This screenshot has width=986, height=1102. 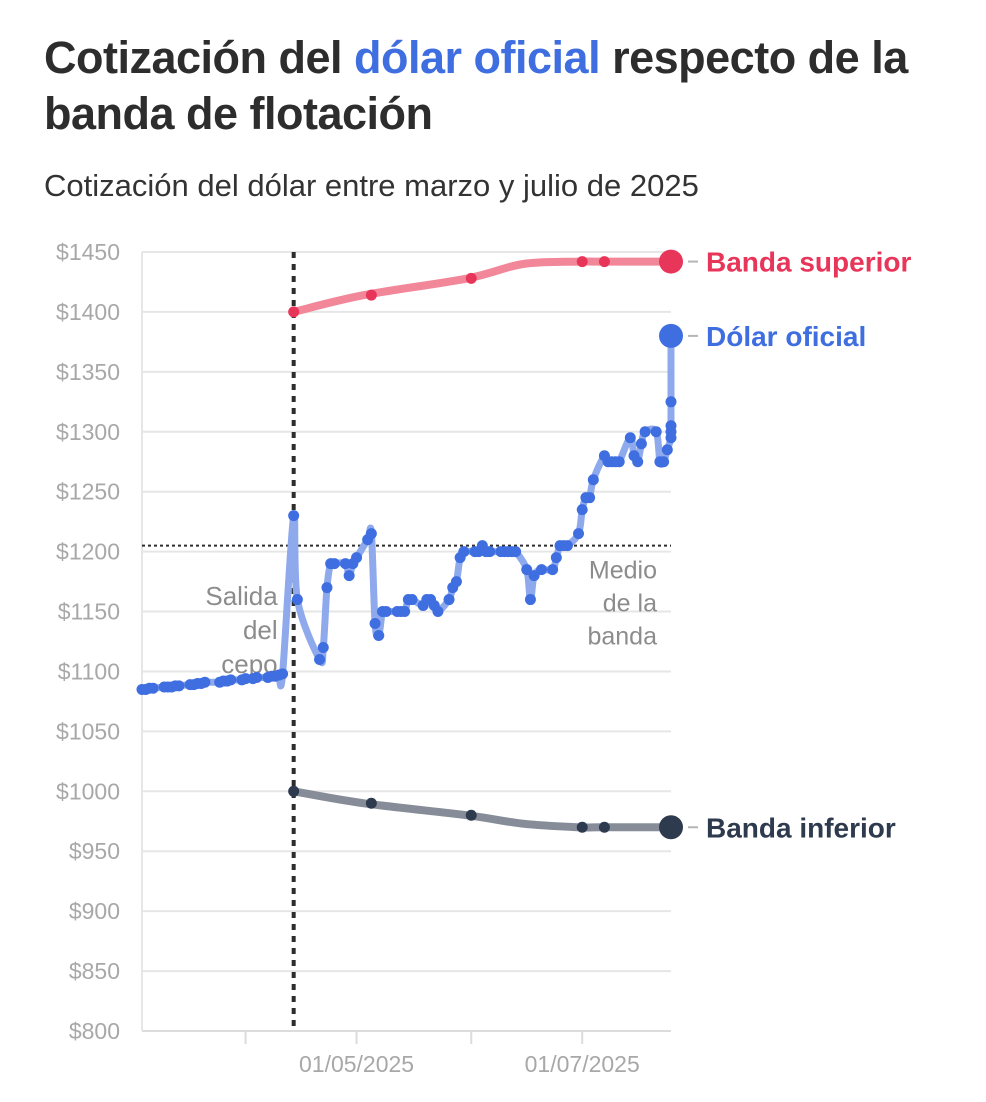 What do you see at coordinates (88, 552) in the screenshot?
I see `y-tick-label: $1200` at bounding box center [88, 552].